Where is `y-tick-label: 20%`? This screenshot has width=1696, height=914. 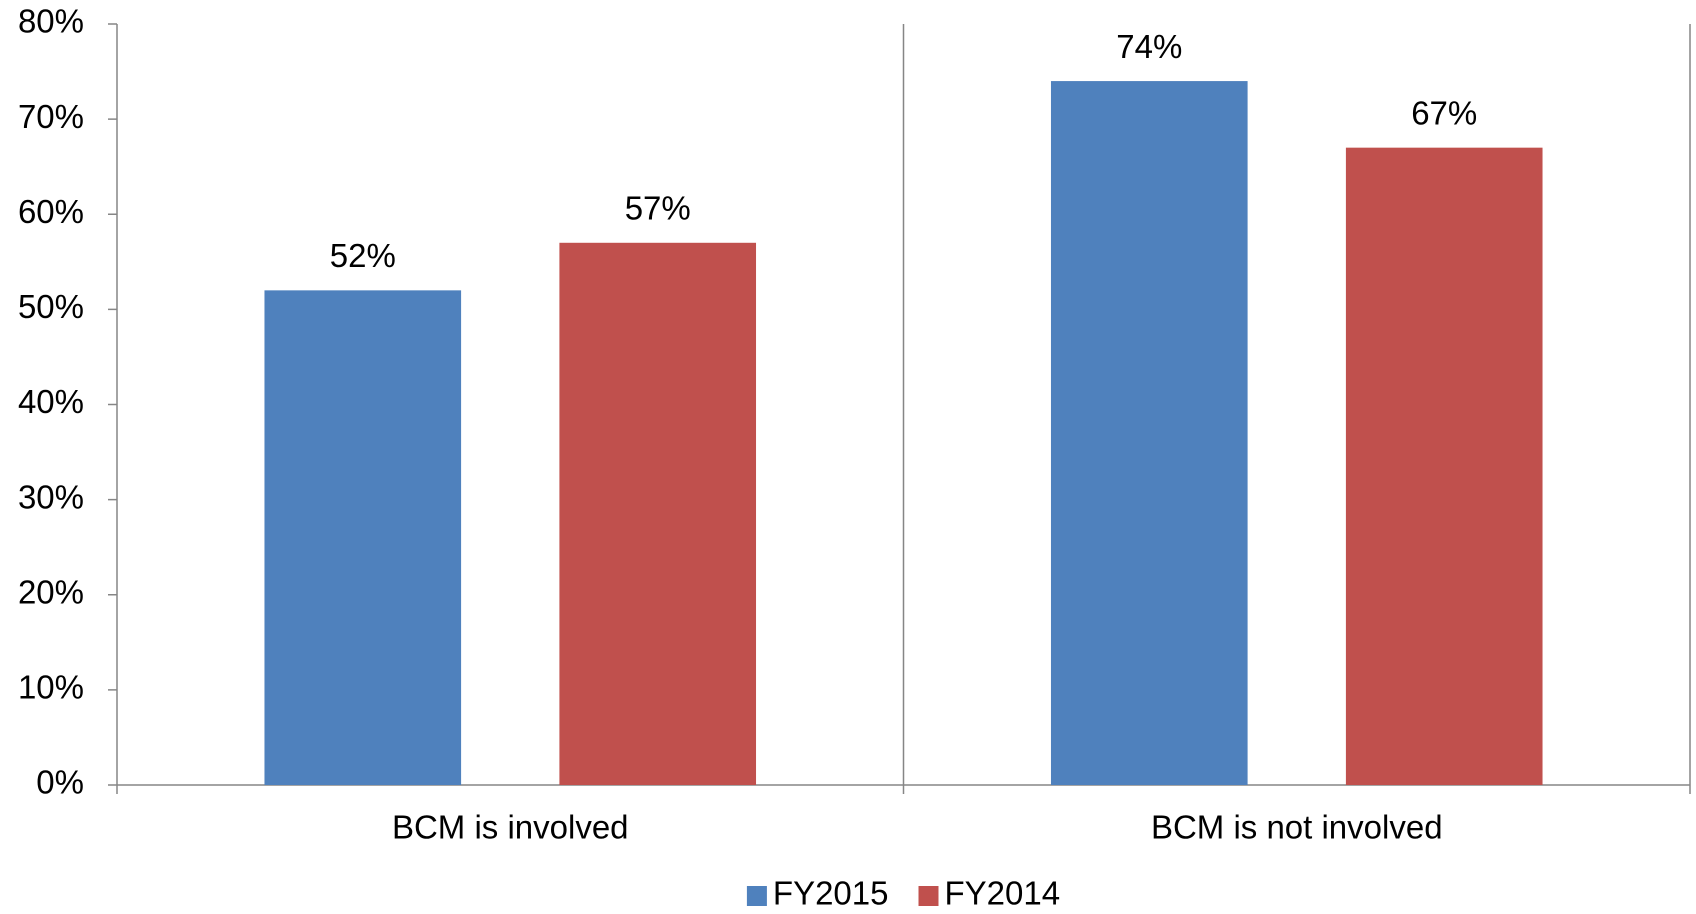
y-tick-label: 20% is located at coordinates (51, 591).